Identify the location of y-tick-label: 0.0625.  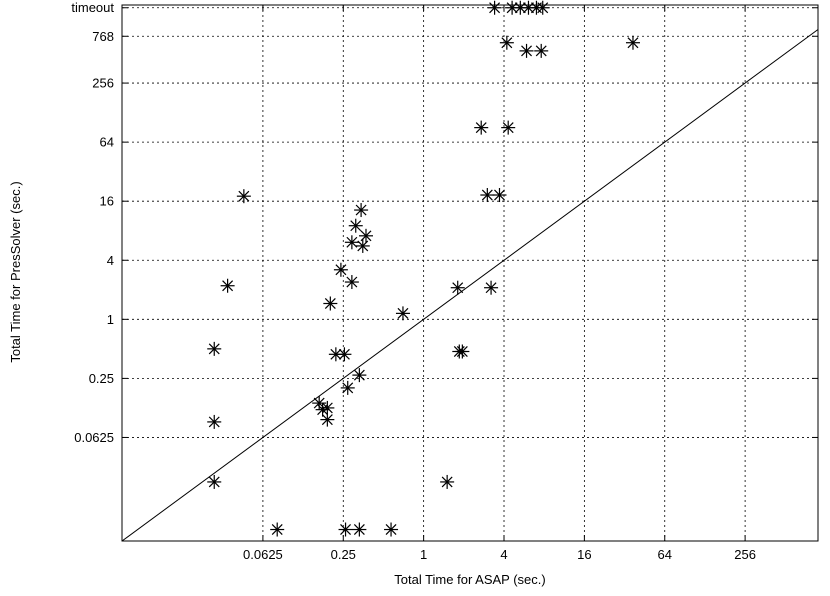
(94, 437).